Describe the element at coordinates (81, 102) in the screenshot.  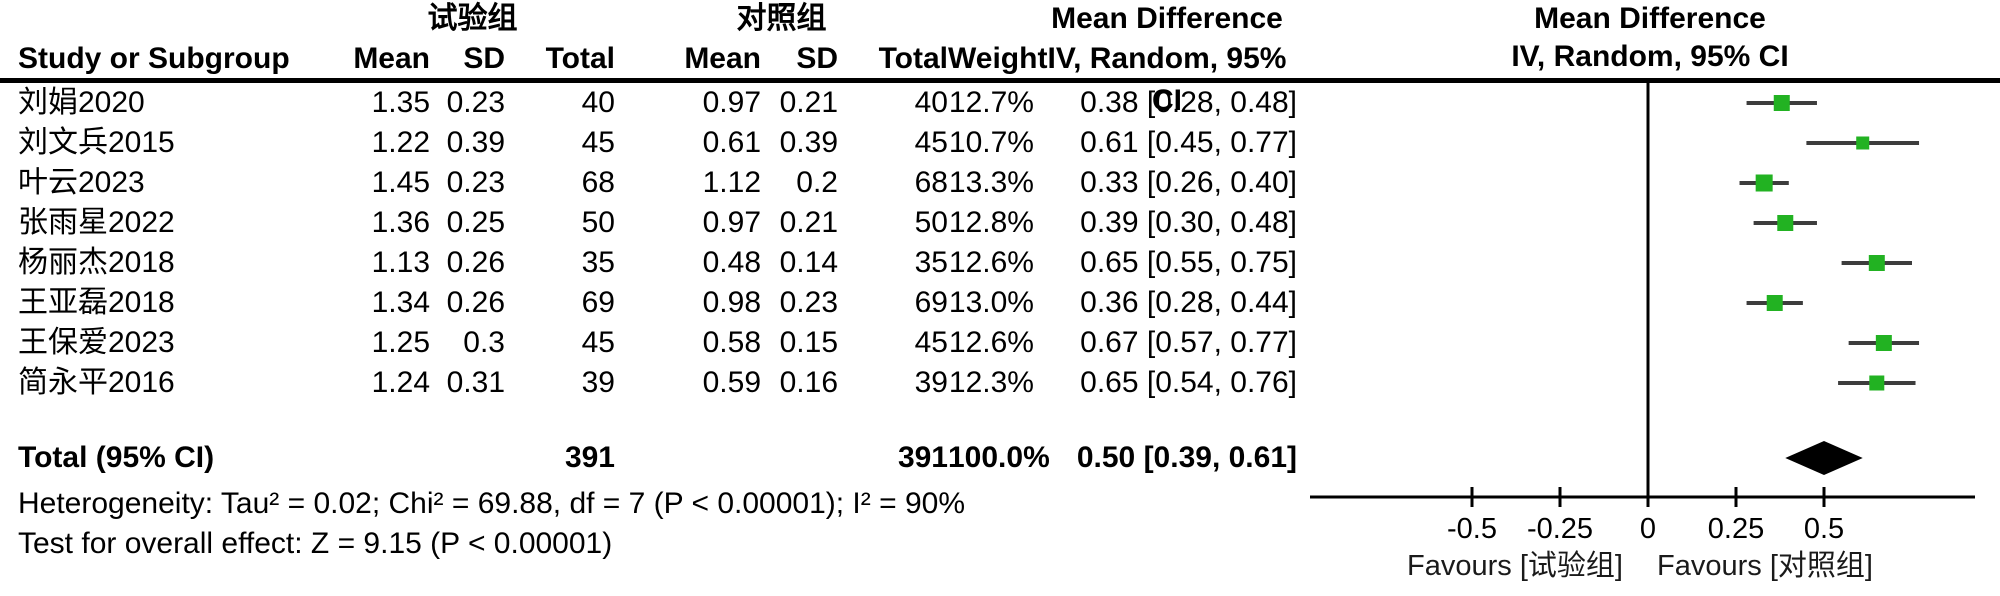
I see `study-name: 刘娟2020` at that location.